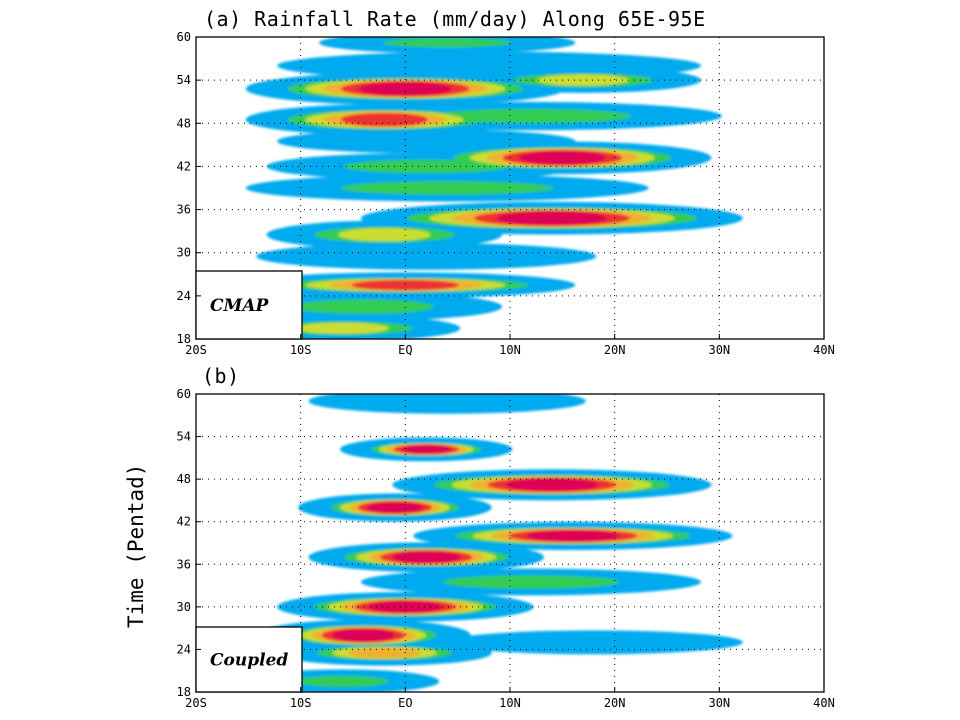 This screenshot has height=720, width=960. What do you see at coordinates (405, 703) in the screenshot?
I see `x-tick-label: EO` at bounding box center [405, 703].